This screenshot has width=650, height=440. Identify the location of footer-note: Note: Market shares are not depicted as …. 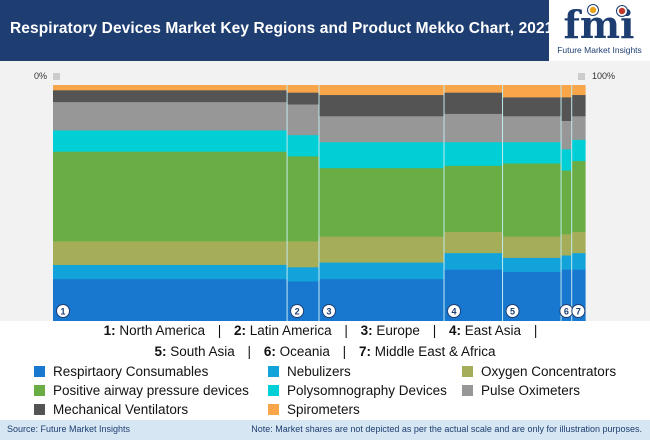
(446, 429).